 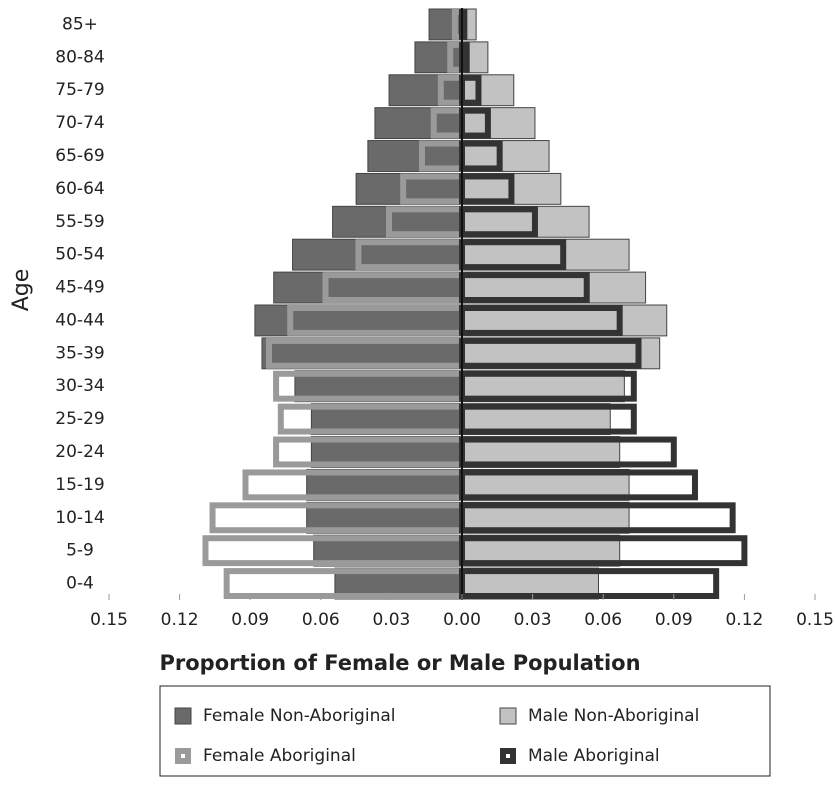 I want to click on y-tick-label: 85+, so click(x=80, y=24).